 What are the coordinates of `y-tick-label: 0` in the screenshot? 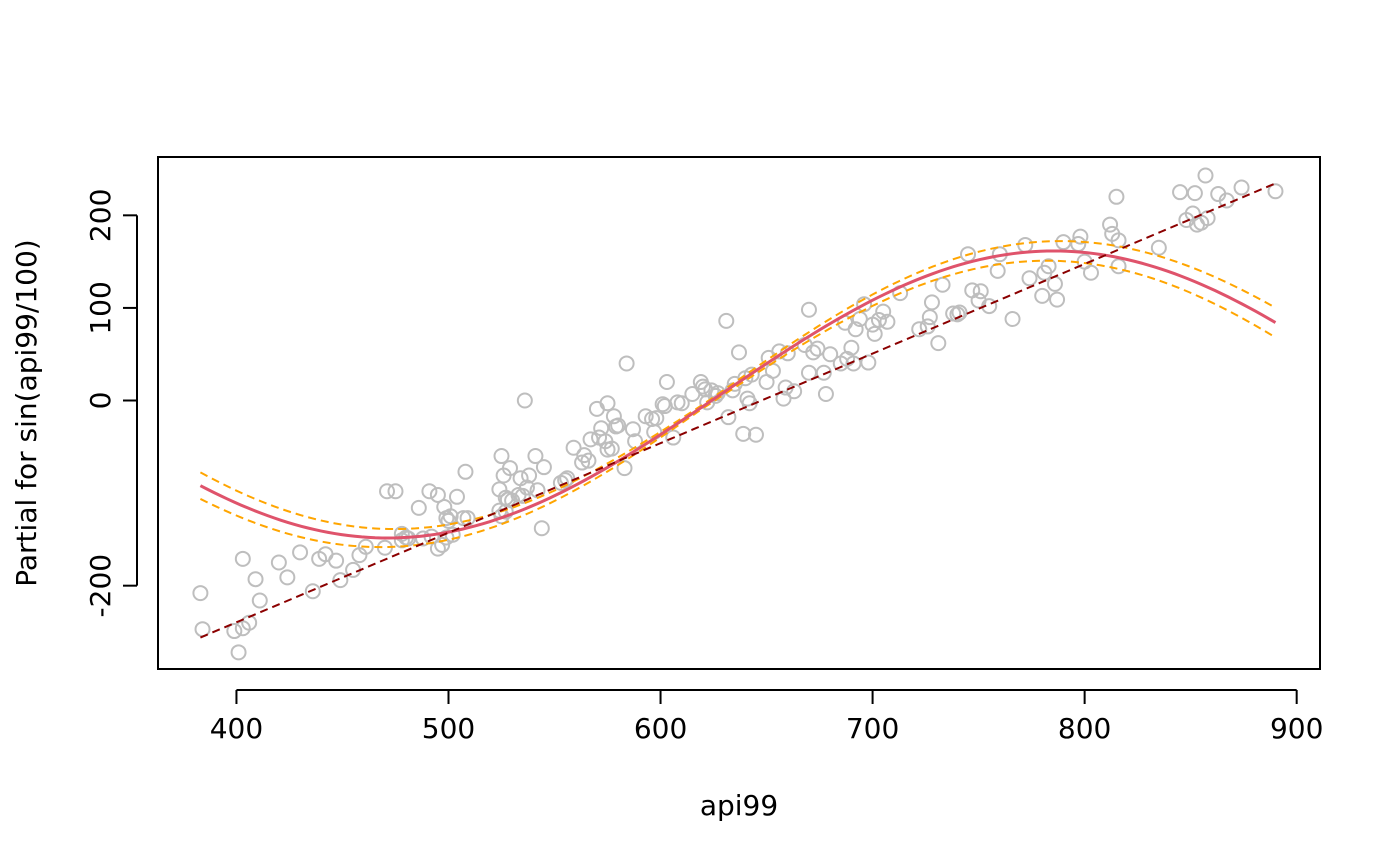 It's located at (100, 401).